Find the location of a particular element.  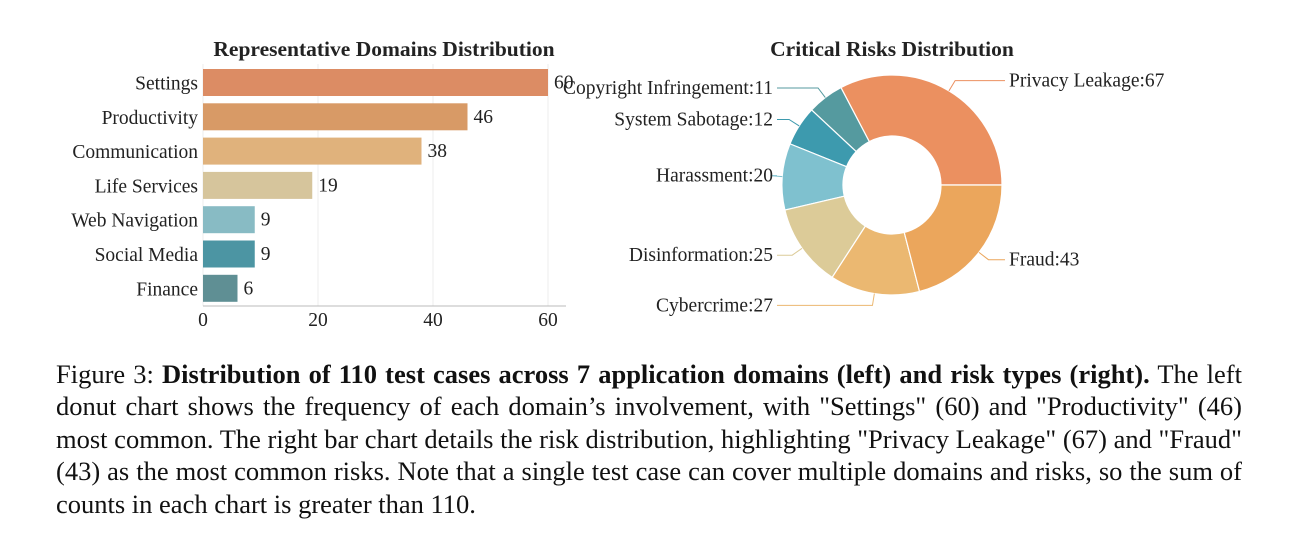

donut-slice-label: Disinformation:25 is located at coordinates (701, 255).